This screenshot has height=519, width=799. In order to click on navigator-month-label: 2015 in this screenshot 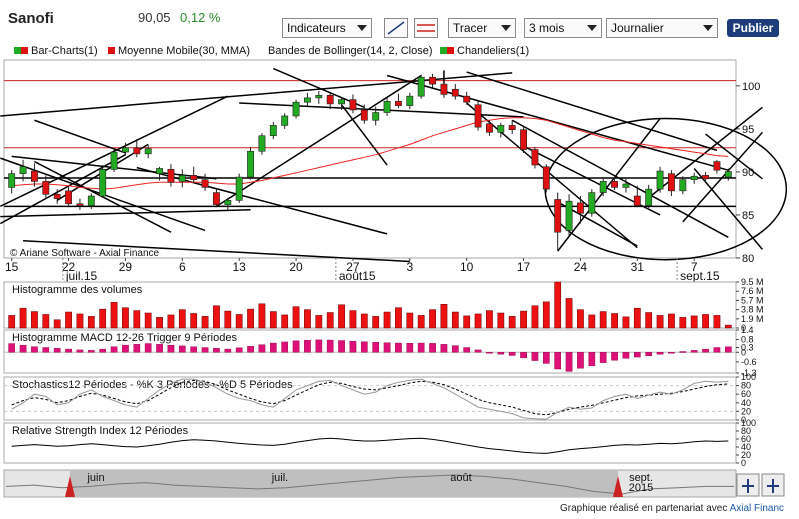, I will do `click(641, 488)`.